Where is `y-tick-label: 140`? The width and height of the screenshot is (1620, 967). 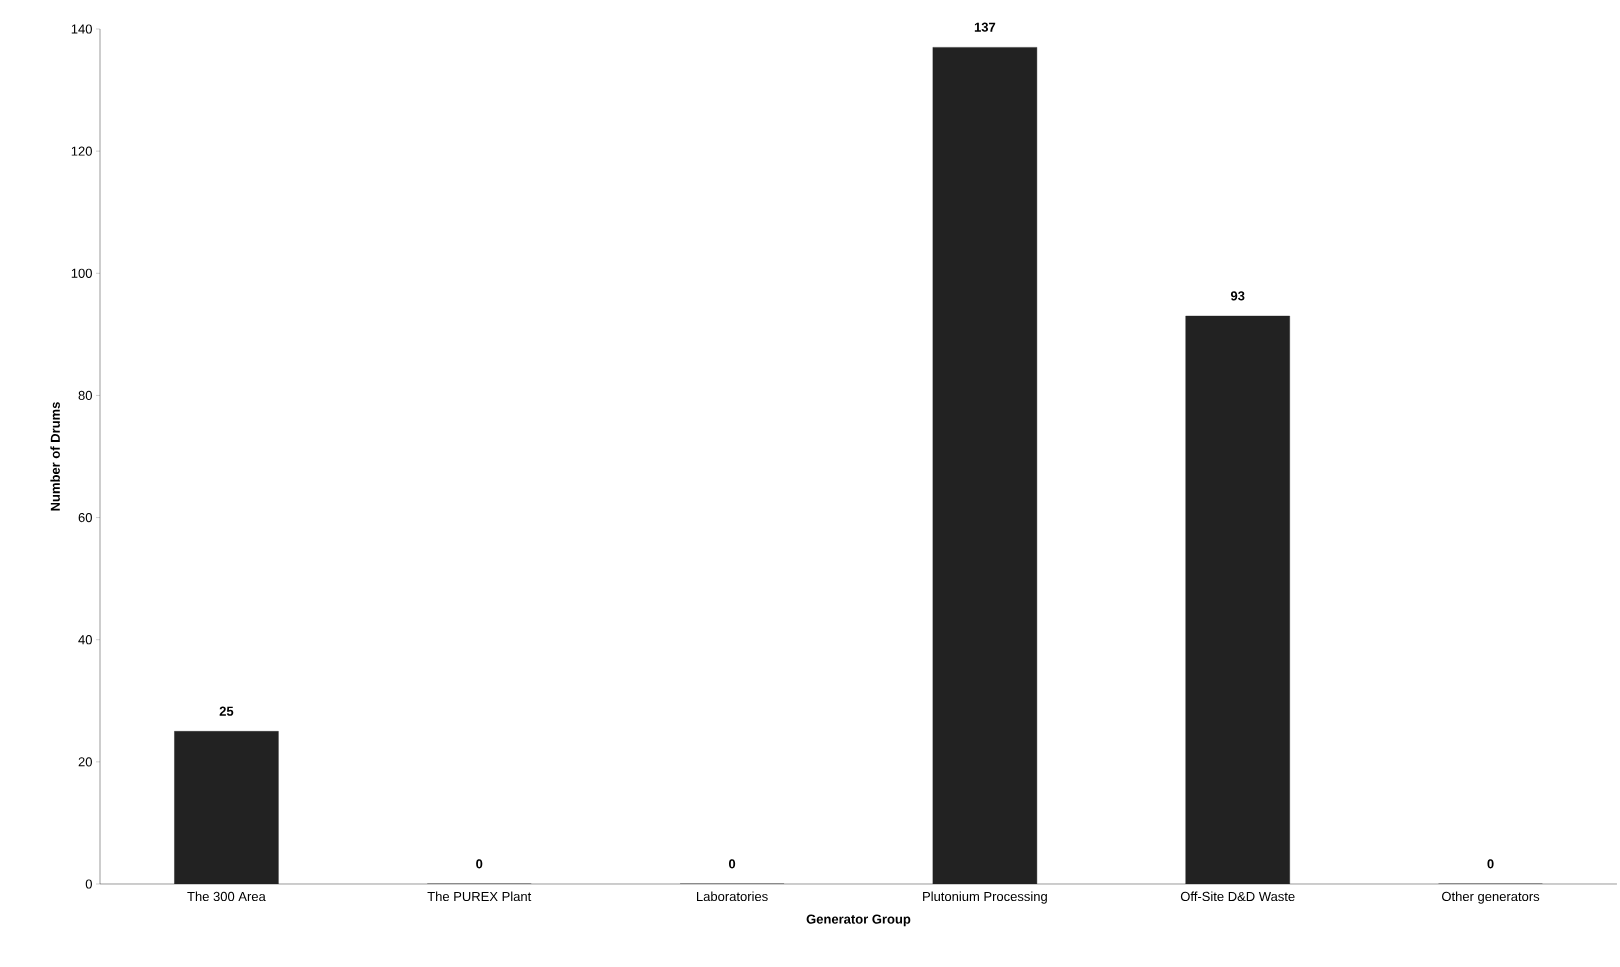
y-tick-label: 140 is located at coordinates (81, 29).